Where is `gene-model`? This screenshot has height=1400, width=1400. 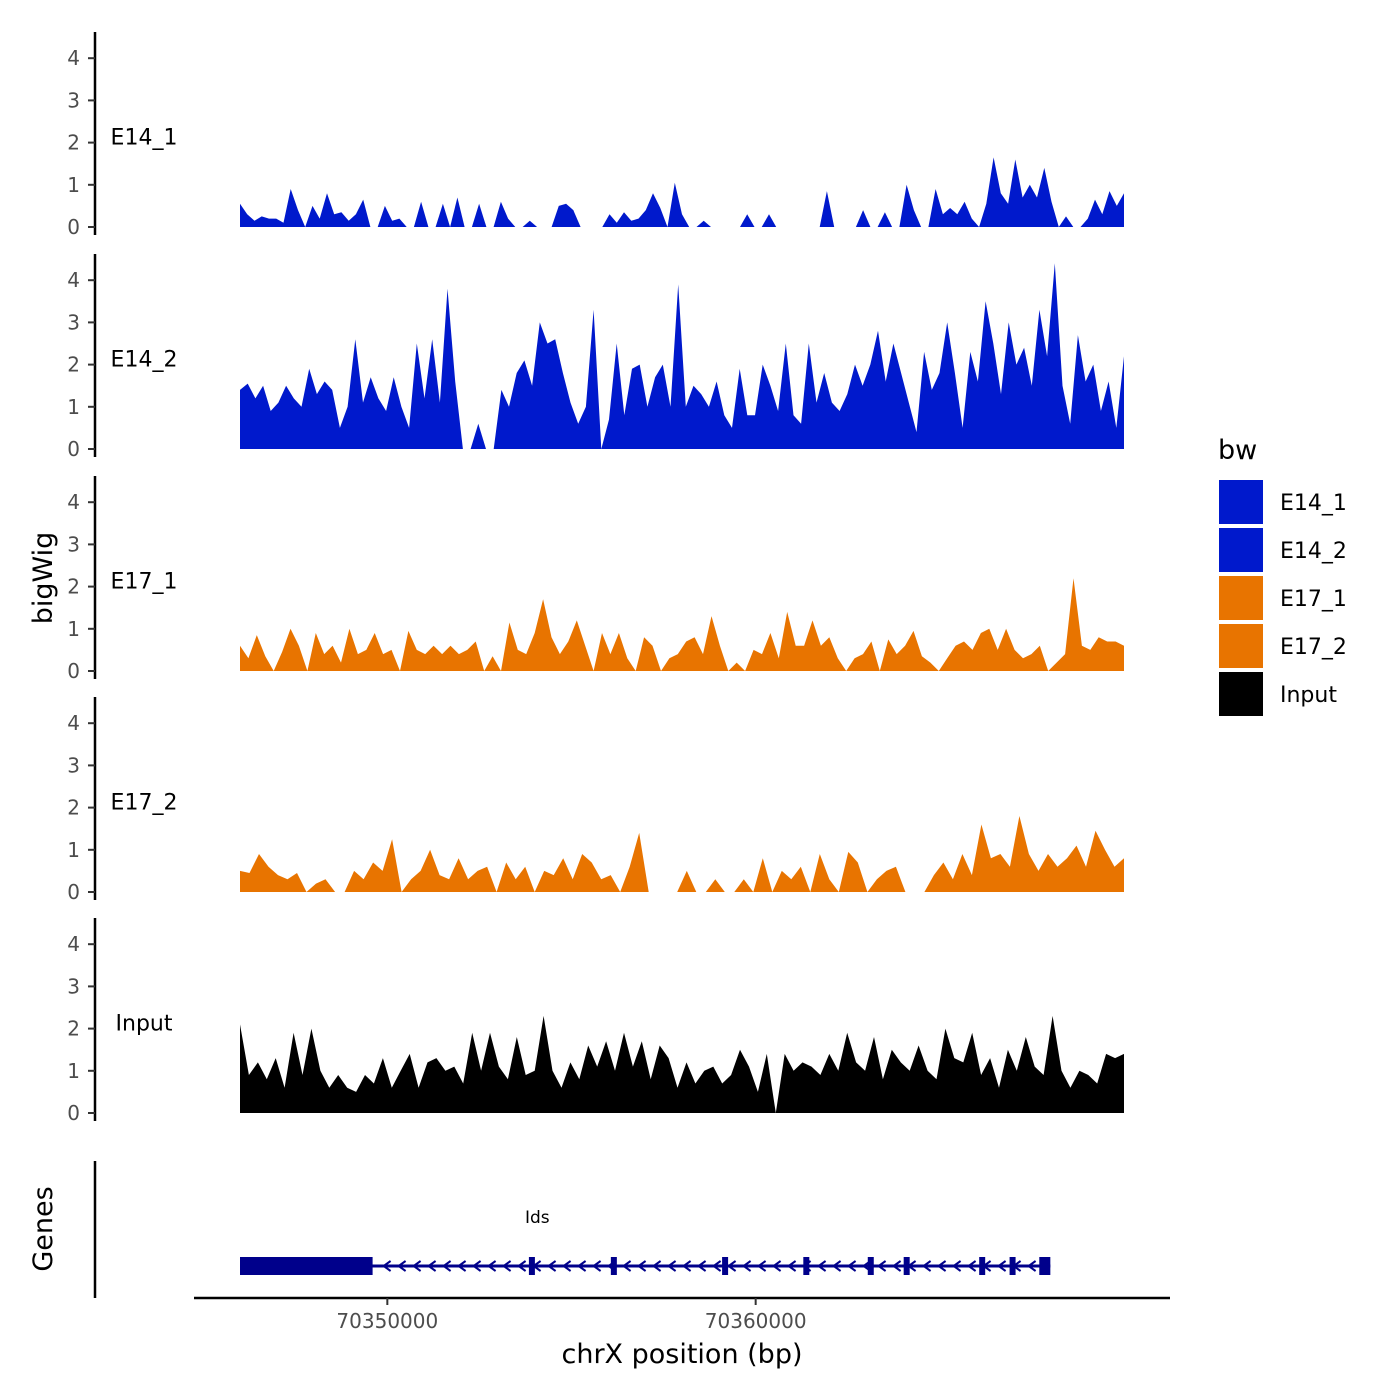
gene-model is located at coordinates (645, 1266).